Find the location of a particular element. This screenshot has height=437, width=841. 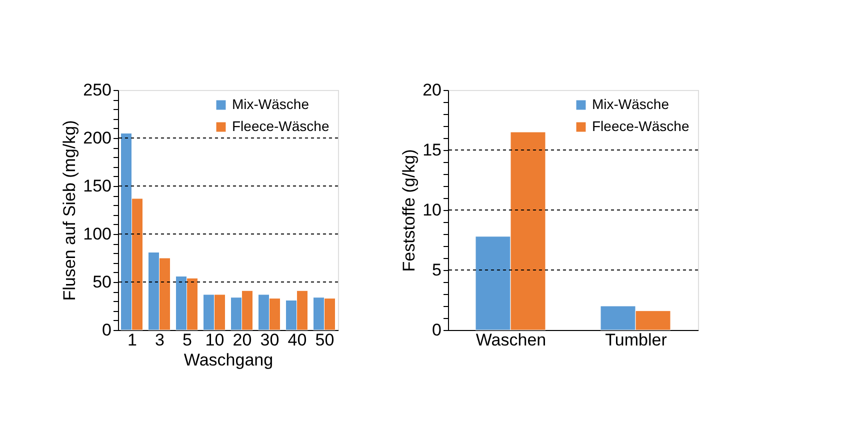

x-tick-label: 10 is located at coordinates (214, 340).